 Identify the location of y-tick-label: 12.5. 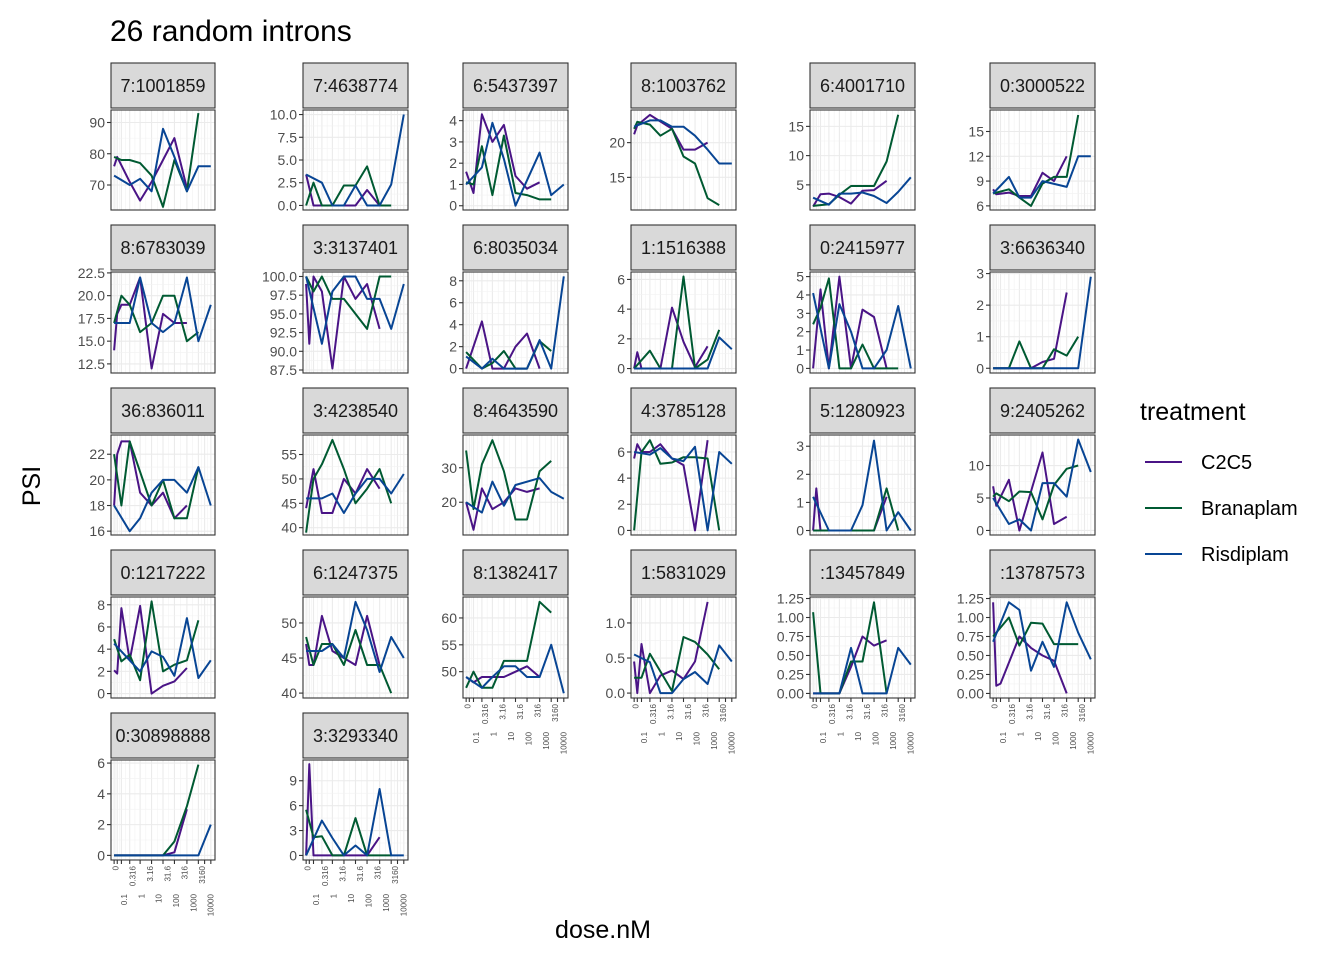
(91, 364).